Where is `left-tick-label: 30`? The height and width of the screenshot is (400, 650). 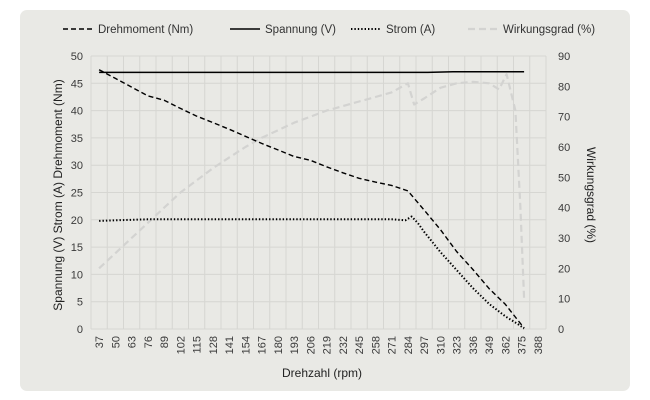
left-tick-label: 30 is located at coordinates (77, 166).